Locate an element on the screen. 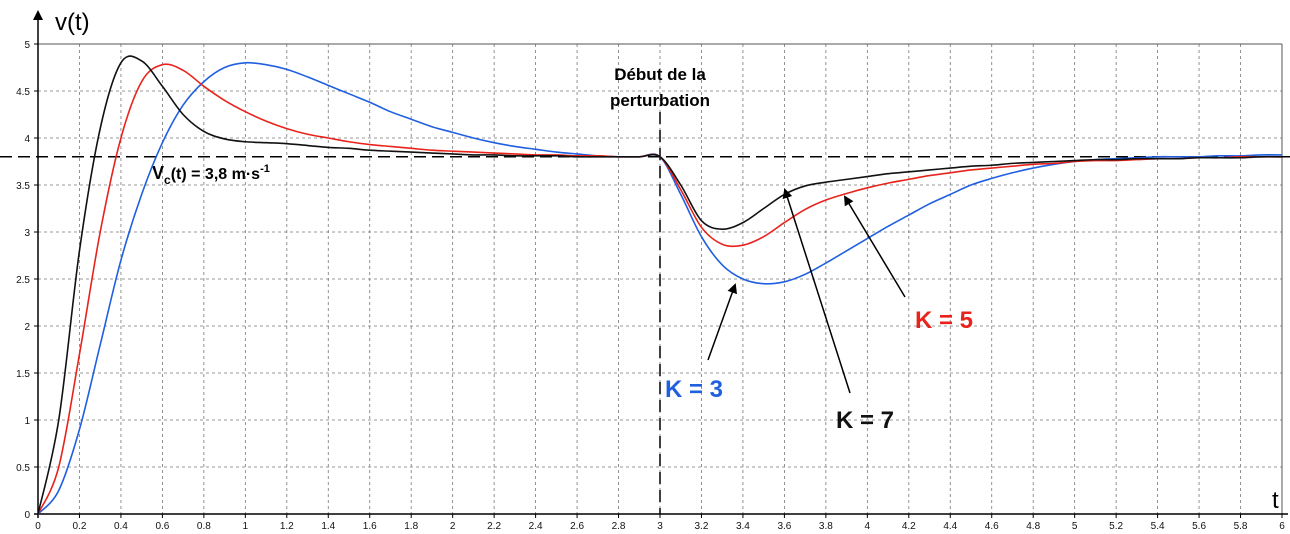 Image resolution: width=1290 pixels, height=534 pixels. label-sub: c is located at coordinates (167, 180).